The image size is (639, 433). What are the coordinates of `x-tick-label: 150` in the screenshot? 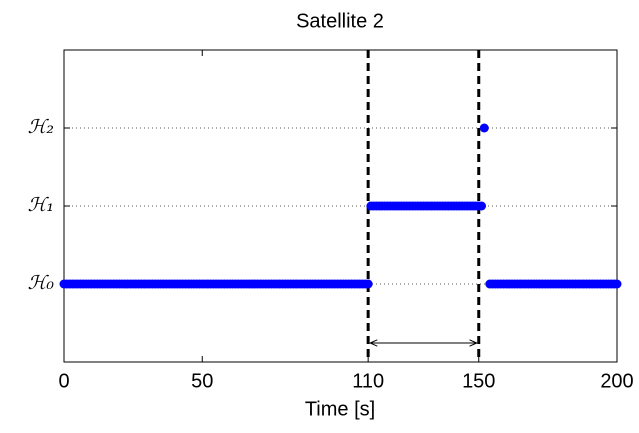 It's located at (478, 381).